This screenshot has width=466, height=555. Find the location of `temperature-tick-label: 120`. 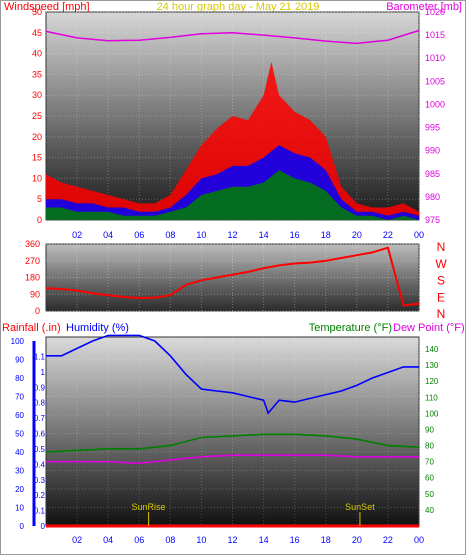

temperature-tick-label: 120 is located at coordinates (432, 381).